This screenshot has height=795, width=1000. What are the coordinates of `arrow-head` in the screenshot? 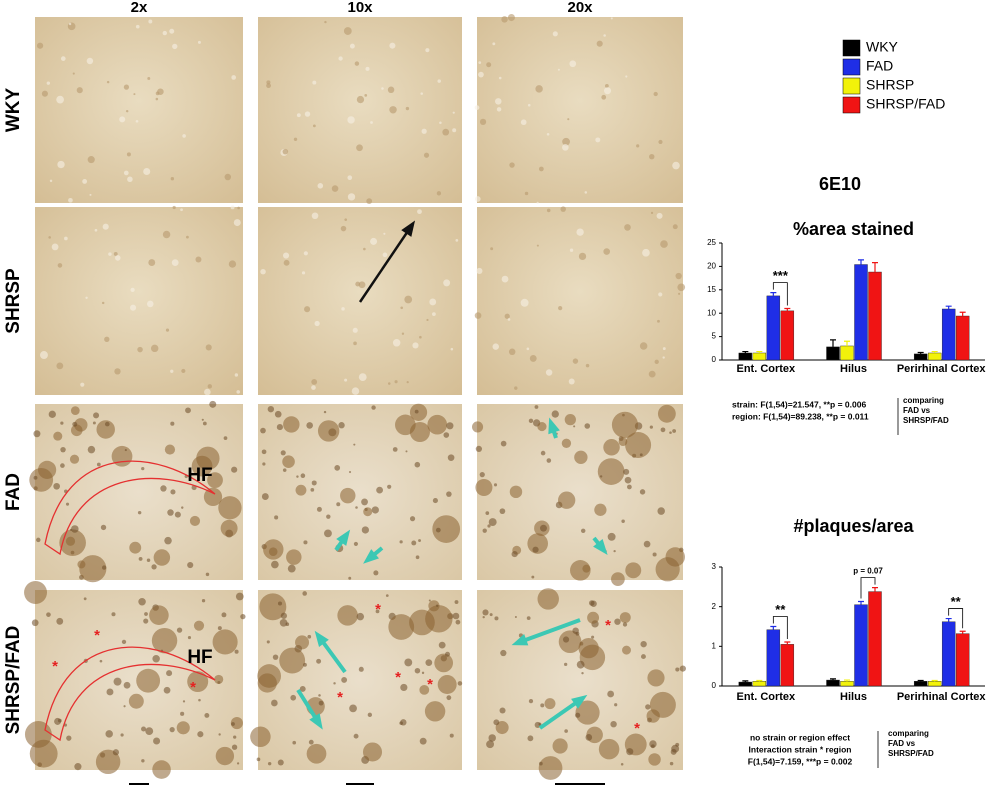 It's located at (579, 701).